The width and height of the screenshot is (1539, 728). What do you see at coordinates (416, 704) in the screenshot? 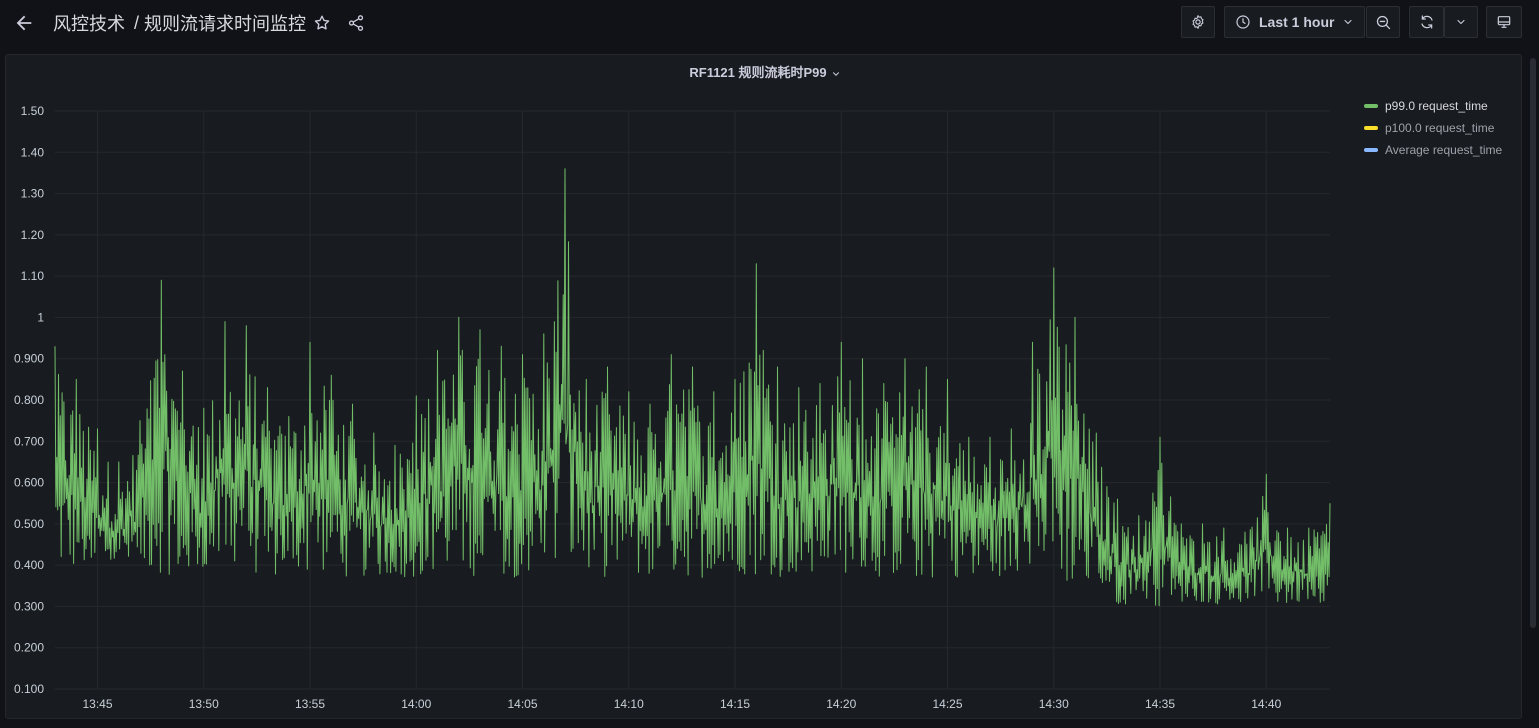
I see `x-tick-label: 14:00` at bounding box center [416, 704].